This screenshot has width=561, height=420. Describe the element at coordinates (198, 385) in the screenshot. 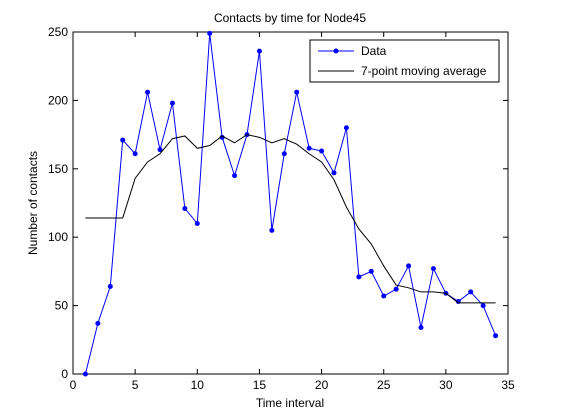

I see `x-tick-label: 10` at that location.